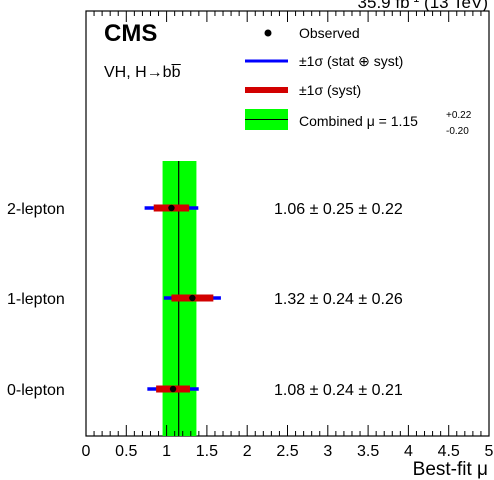  What do you see at coordinates (358, 121) in the screenshot?
I see `legend-combined-label: Combined μ = 1.15` at bounding box center [358, 121].